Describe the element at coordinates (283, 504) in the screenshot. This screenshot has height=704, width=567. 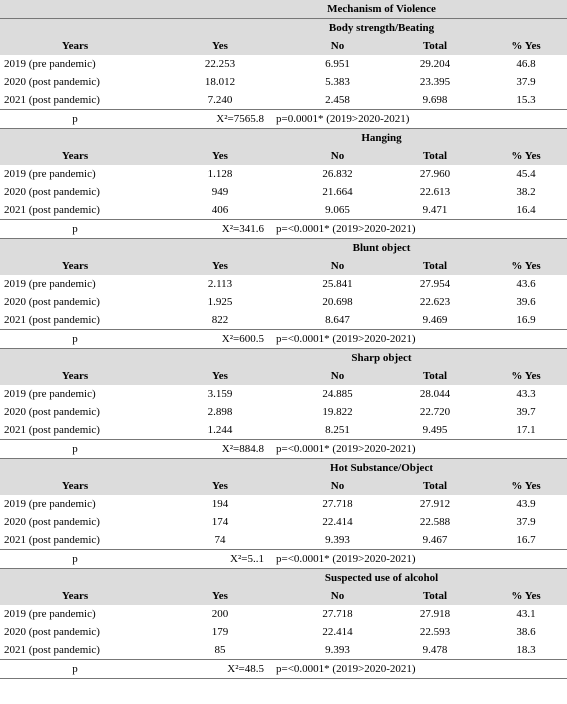
I see `data-row: 2019 (pre pandemic) 194 27.718 27.912 43.9` at that location.